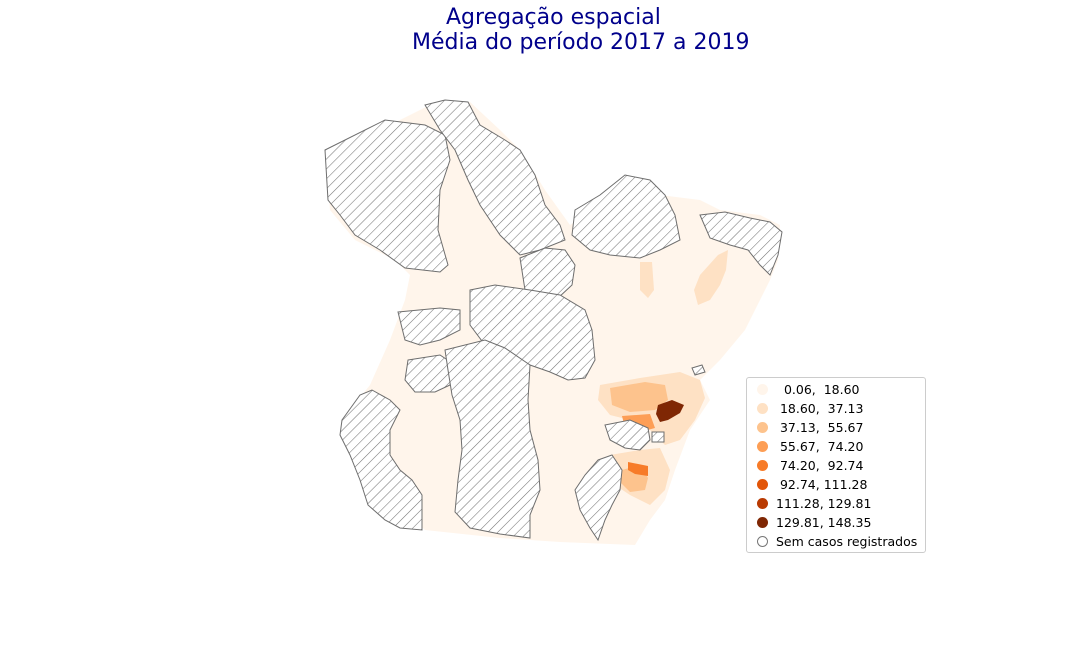 The width and height of the screenshot is (1080, 648). Describe the element at coordinates (847, 541) in the screenshot. I see `legend-label: Sem casos registrados` at that location.